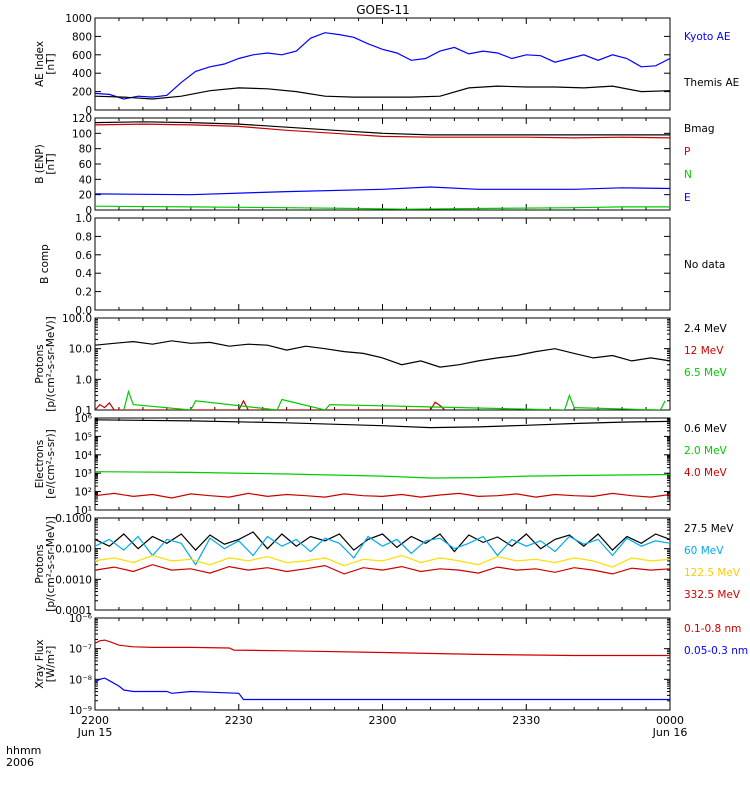 The height and width of the screenshot is (800, 750). What do you see at coordinates (383, 10) in the screenshot?
I see `chart-title: GOES-11` at bounding box center [383, 10].